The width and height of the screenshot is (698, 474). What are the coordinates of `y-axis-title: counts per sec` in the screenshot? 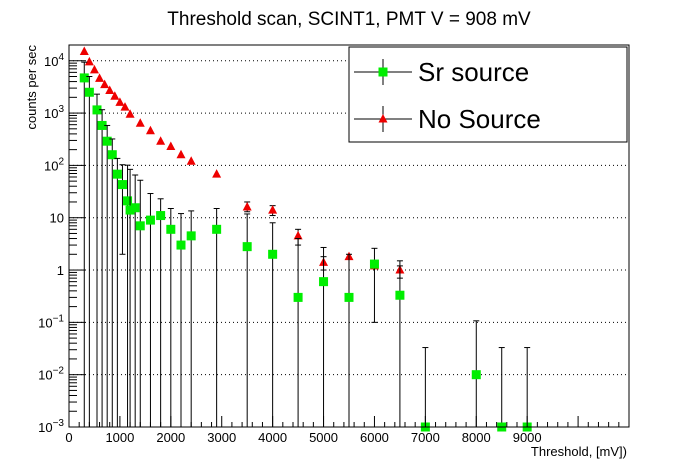 It's located at (31, 87).